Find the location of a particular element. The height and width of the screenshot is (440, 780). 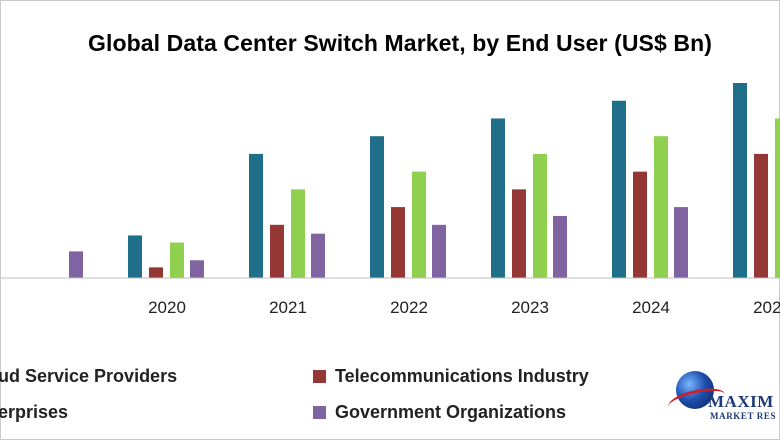

bar-cloud-service-providers-2023 is located at coordinates (498, 198).